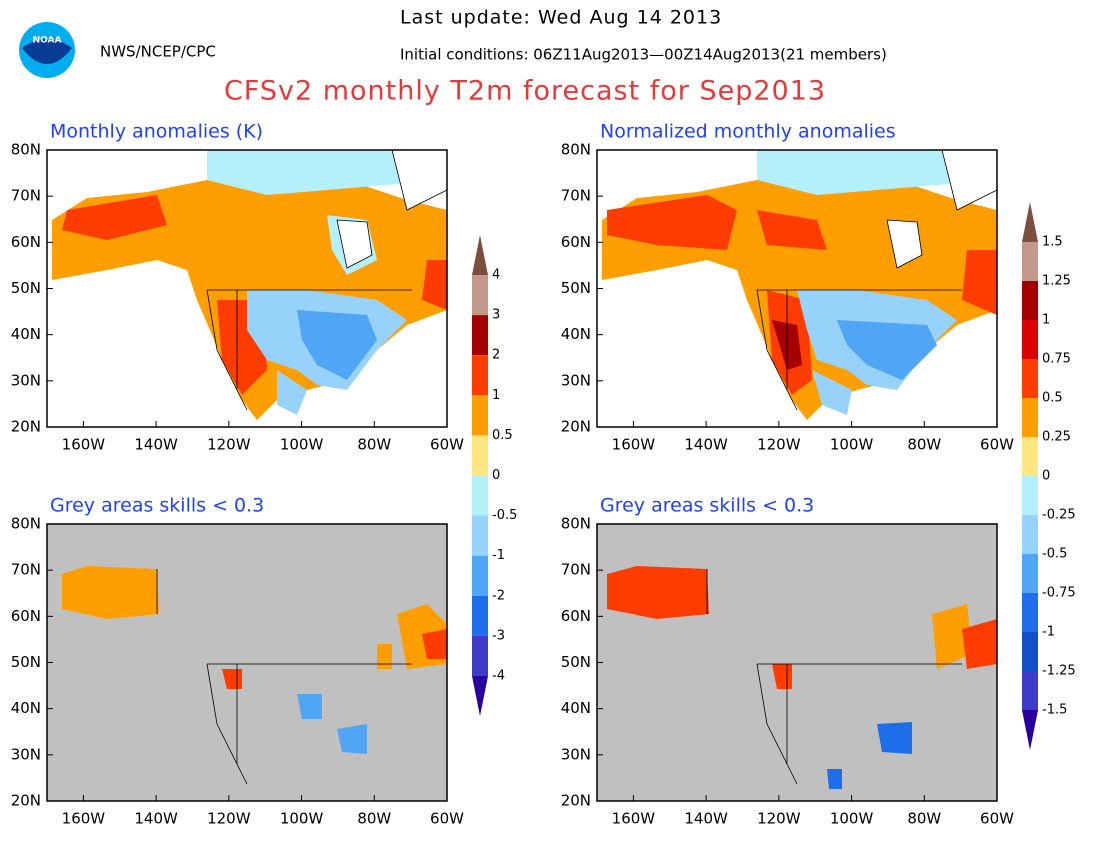 Image resolution: width=1100 pixels, height=850 pixels. Describe the element at coordinates (498, 555) in the screenshot. I see `colorbar-label: -1` at that location.